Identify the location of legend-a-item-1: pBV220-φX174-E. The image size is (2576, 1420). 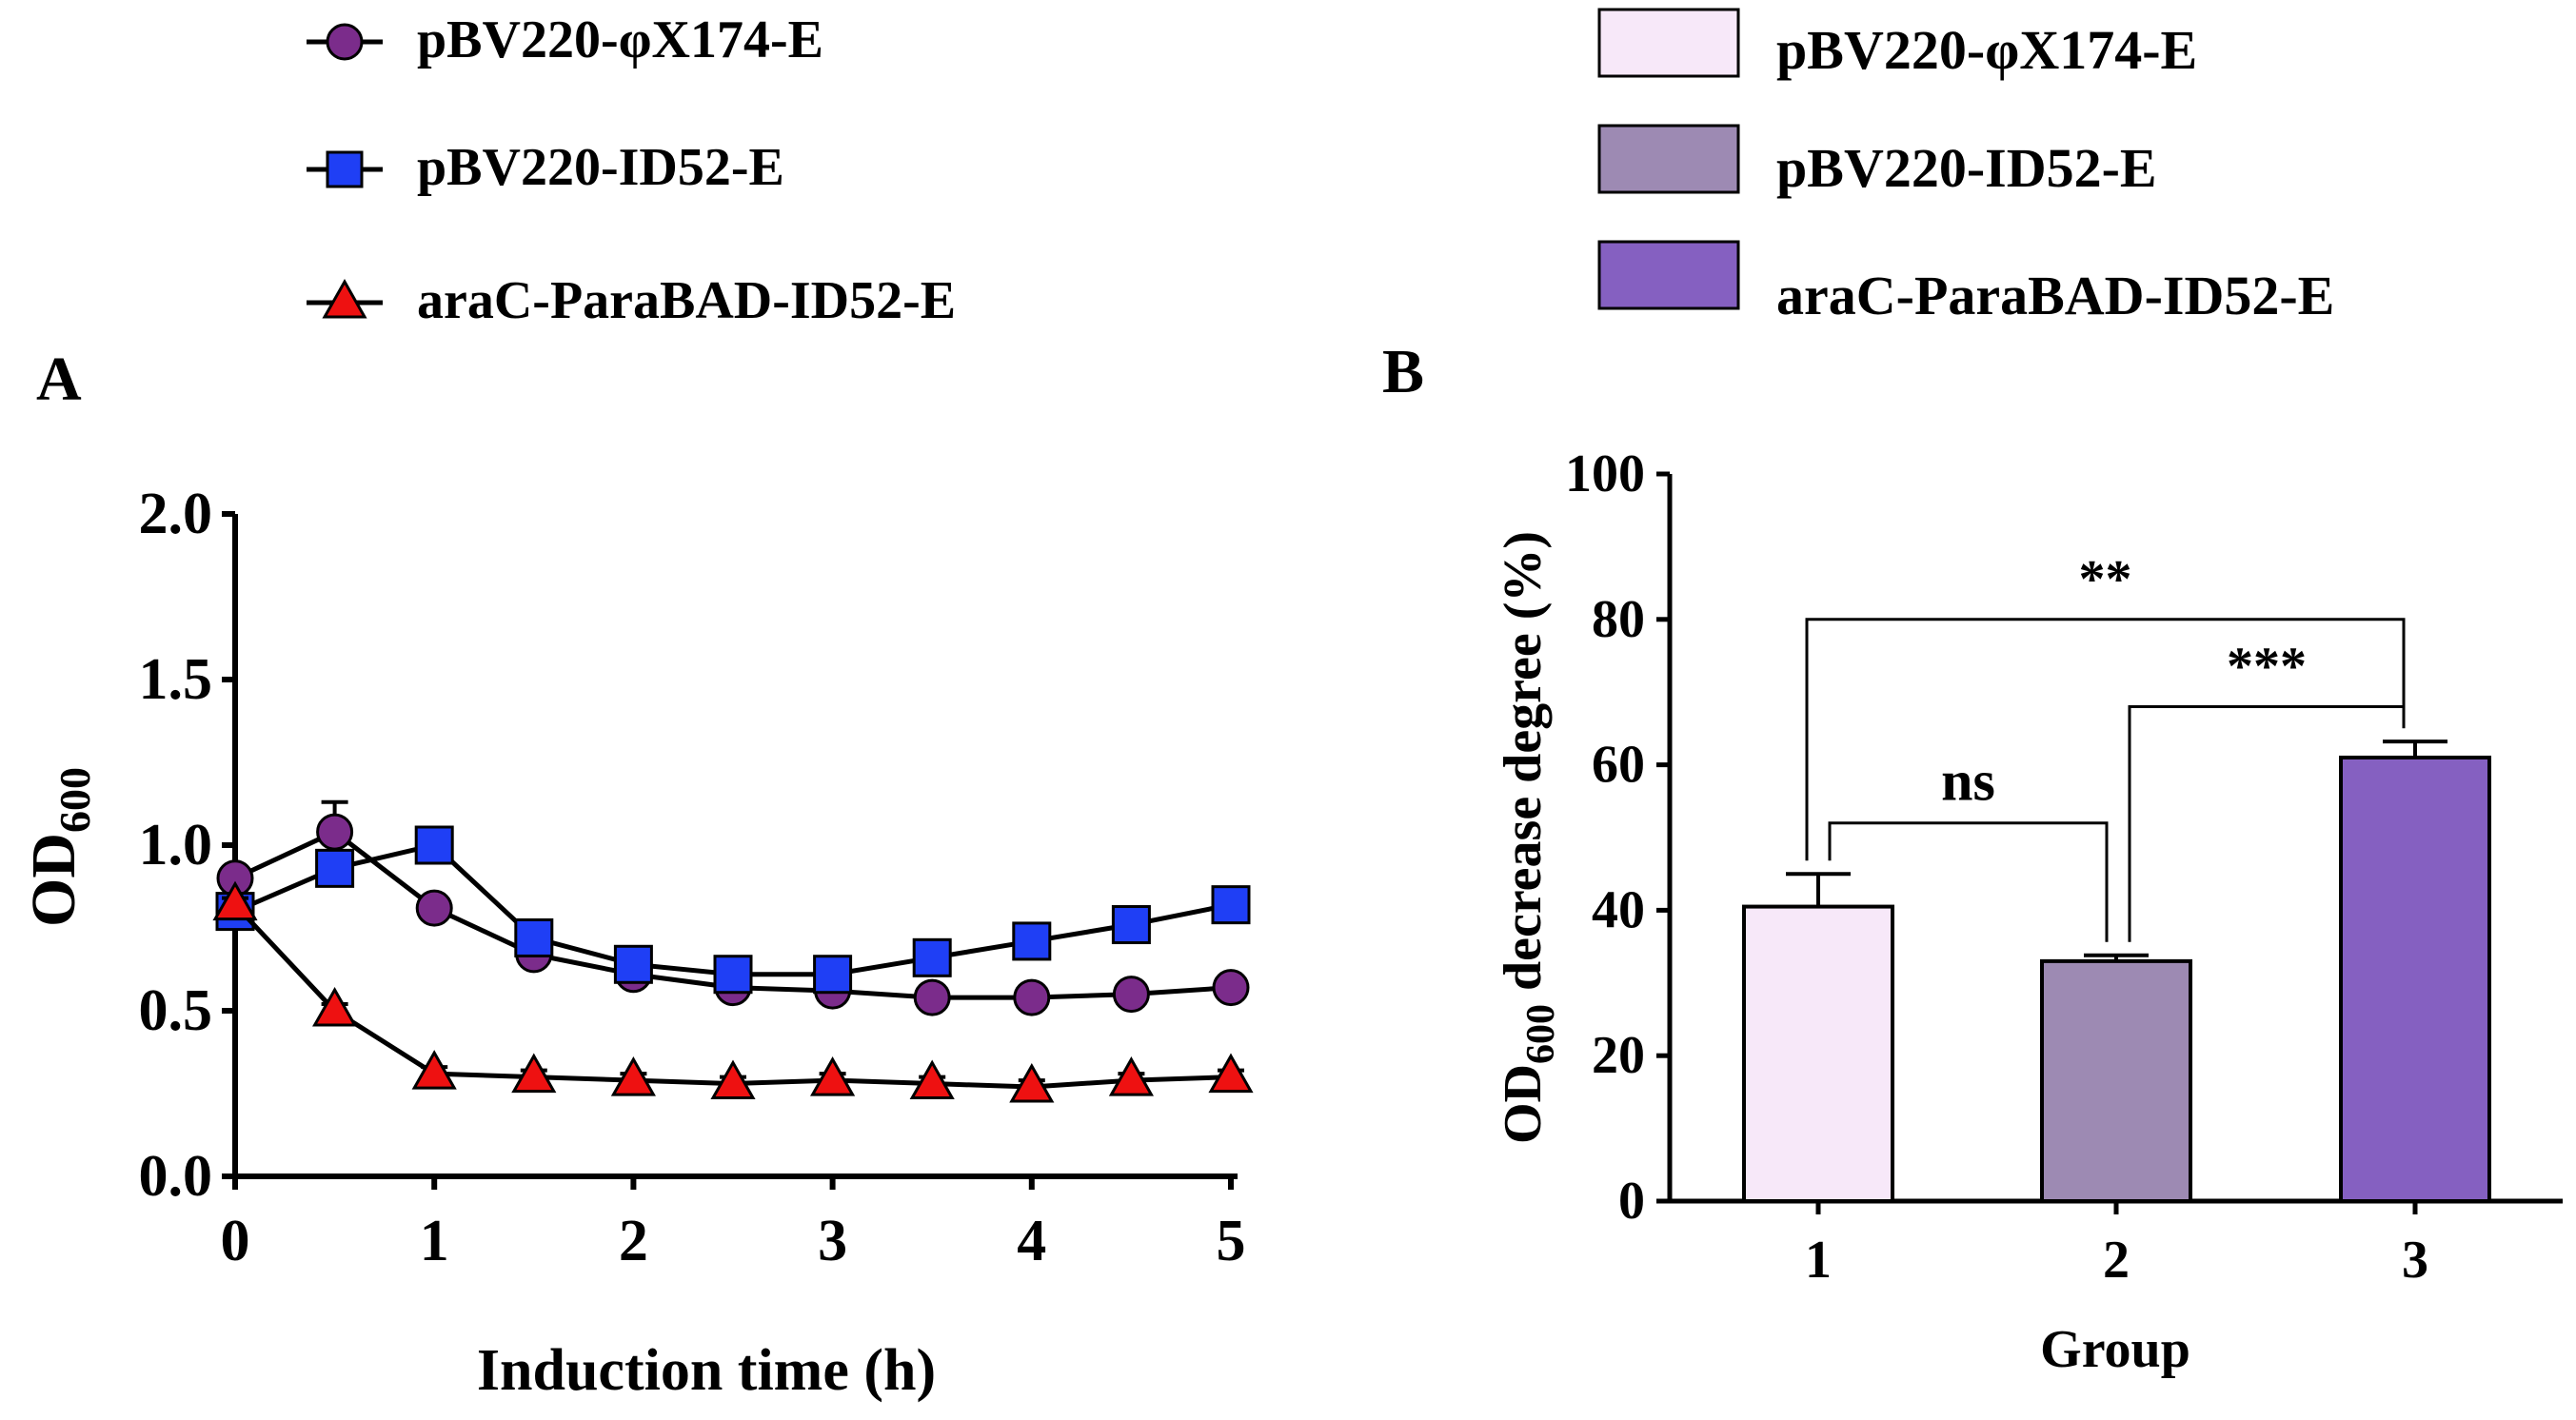
(565, 39).